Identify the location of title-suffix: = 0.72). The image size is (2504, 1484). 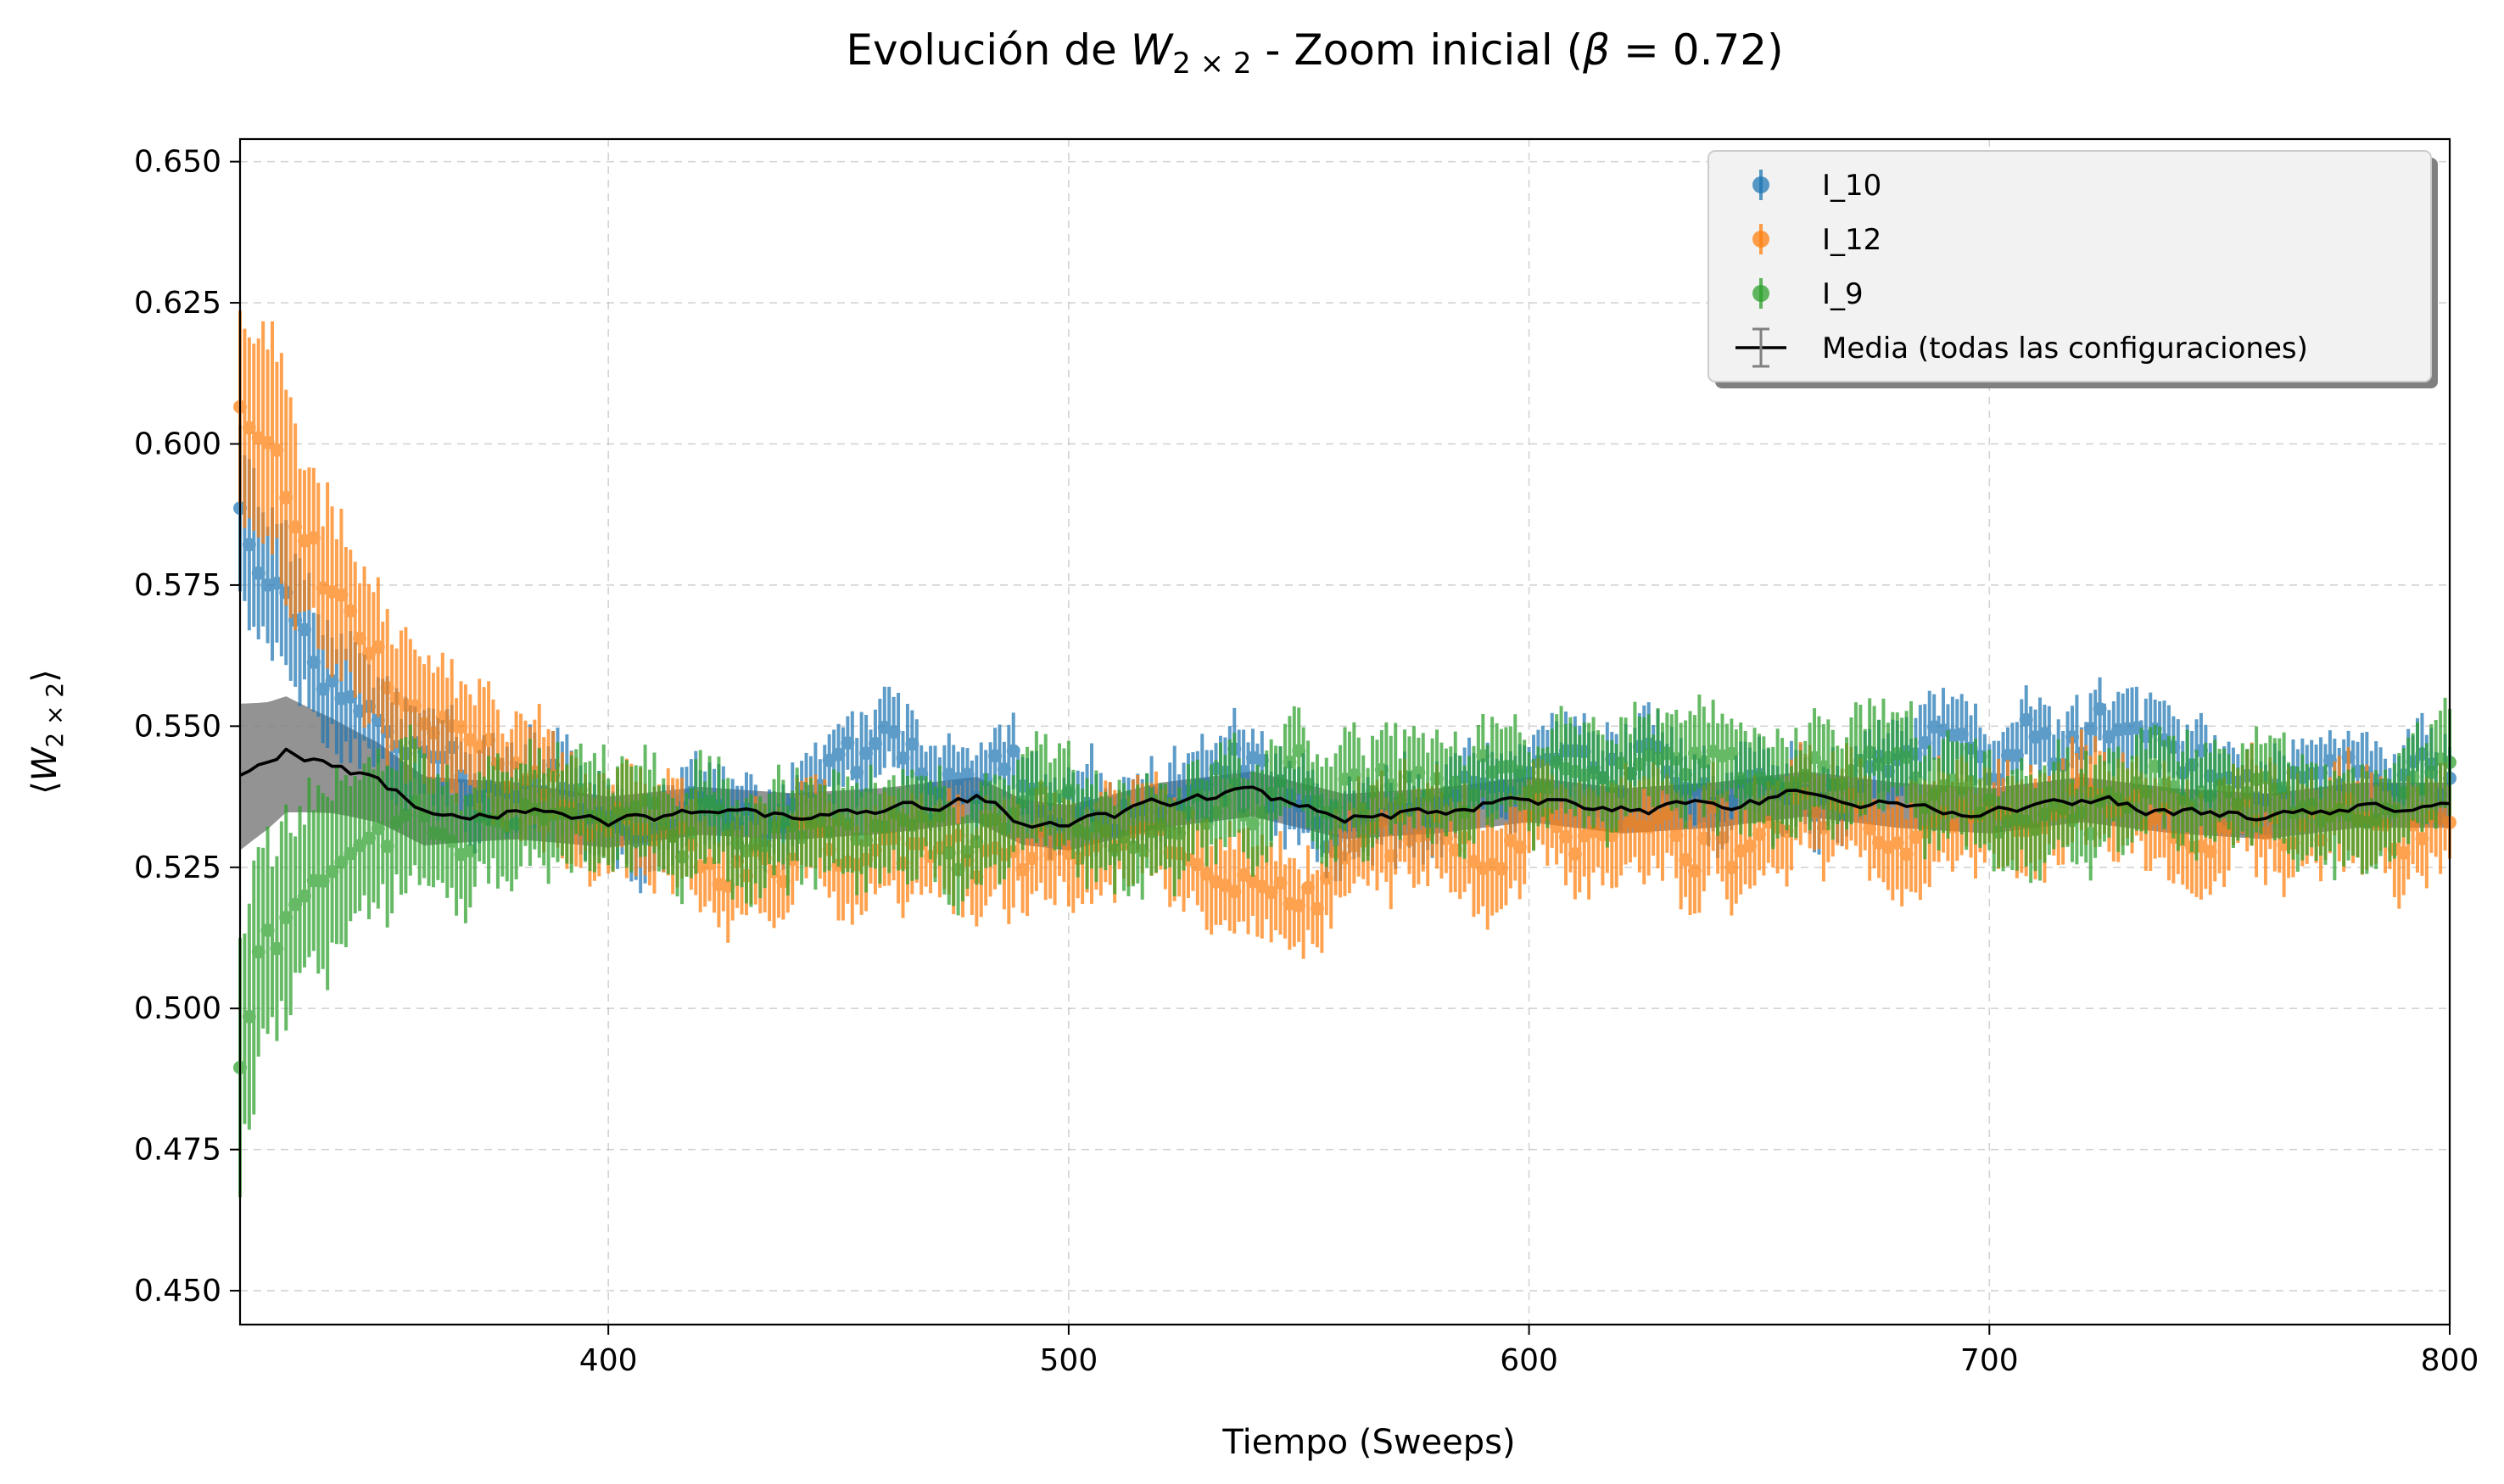
(1697, 50).